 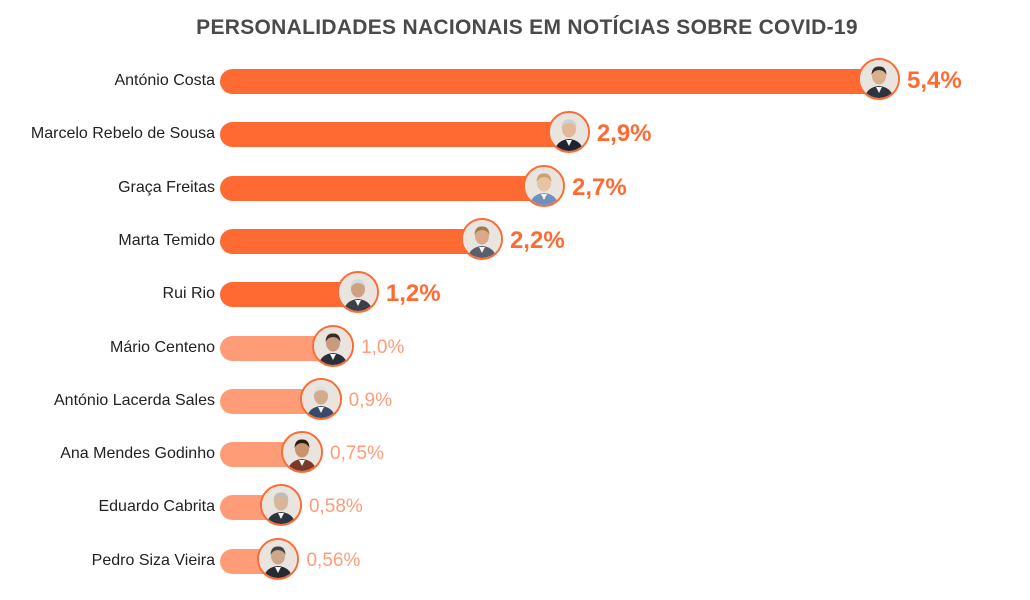 What do you see at coordinates (934, 80) in the screenshot?
I see `bar-value-label: 5,4%` at bounding box center [934, 80].